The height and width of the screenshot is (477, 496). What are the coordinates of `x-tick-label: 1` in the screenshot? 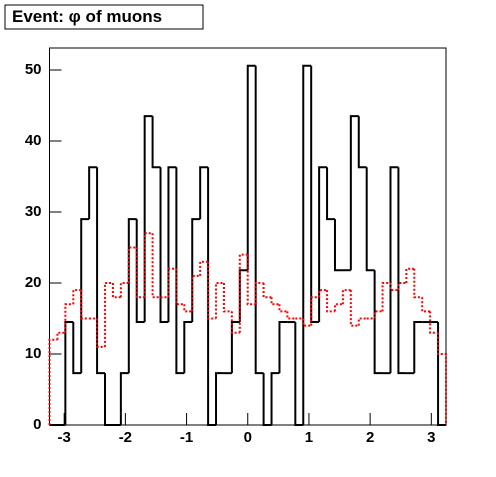 It's located at (309, 437).